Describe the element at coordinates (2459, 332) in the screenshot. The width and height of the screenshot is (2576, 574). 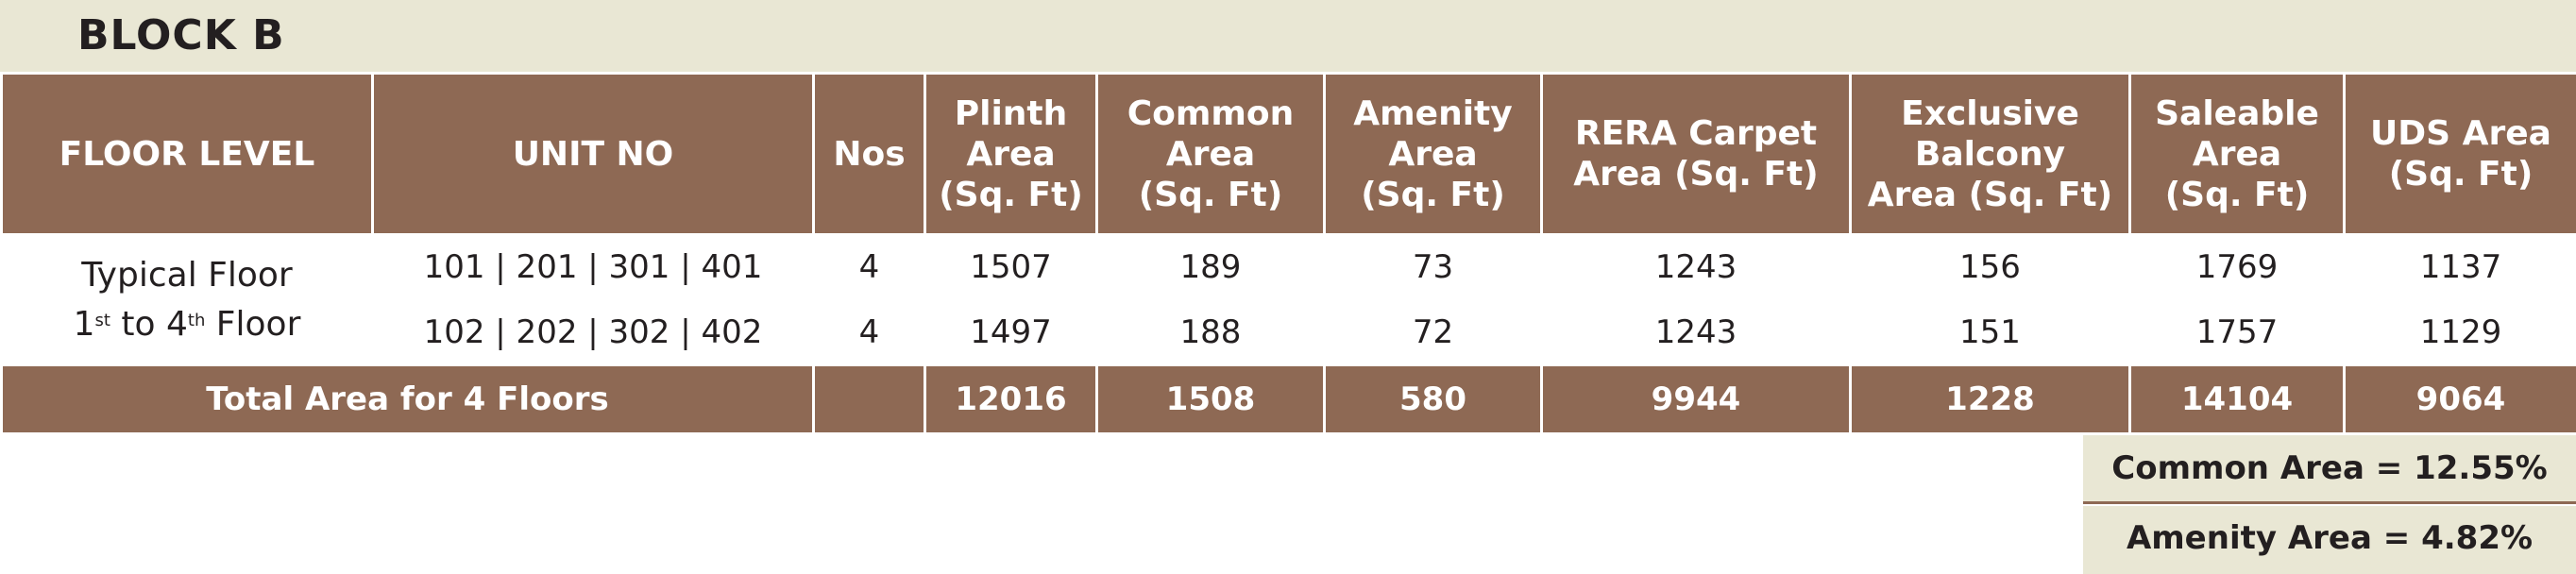
I see `uds-cell: 1129` at that location.